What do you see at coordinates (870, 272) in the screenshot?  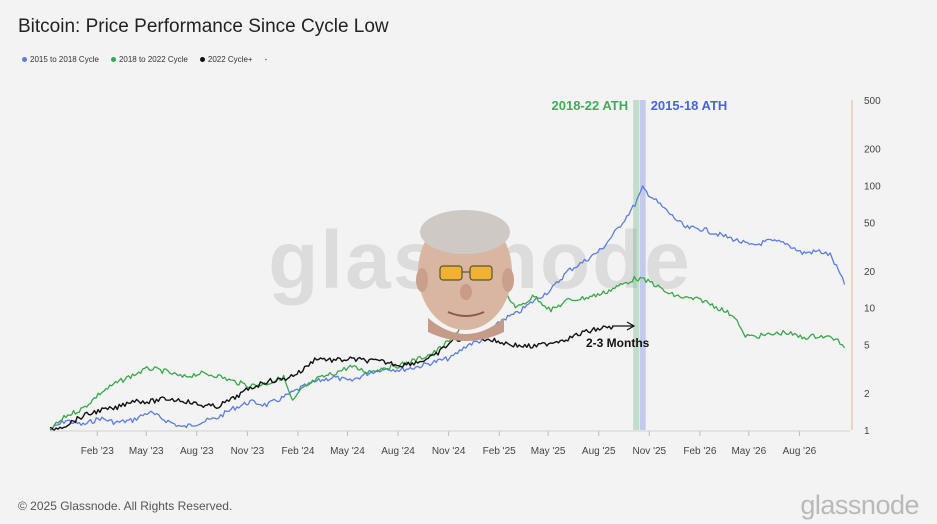 I see `y-tick-label: 20` at bounding box center [870, 272].